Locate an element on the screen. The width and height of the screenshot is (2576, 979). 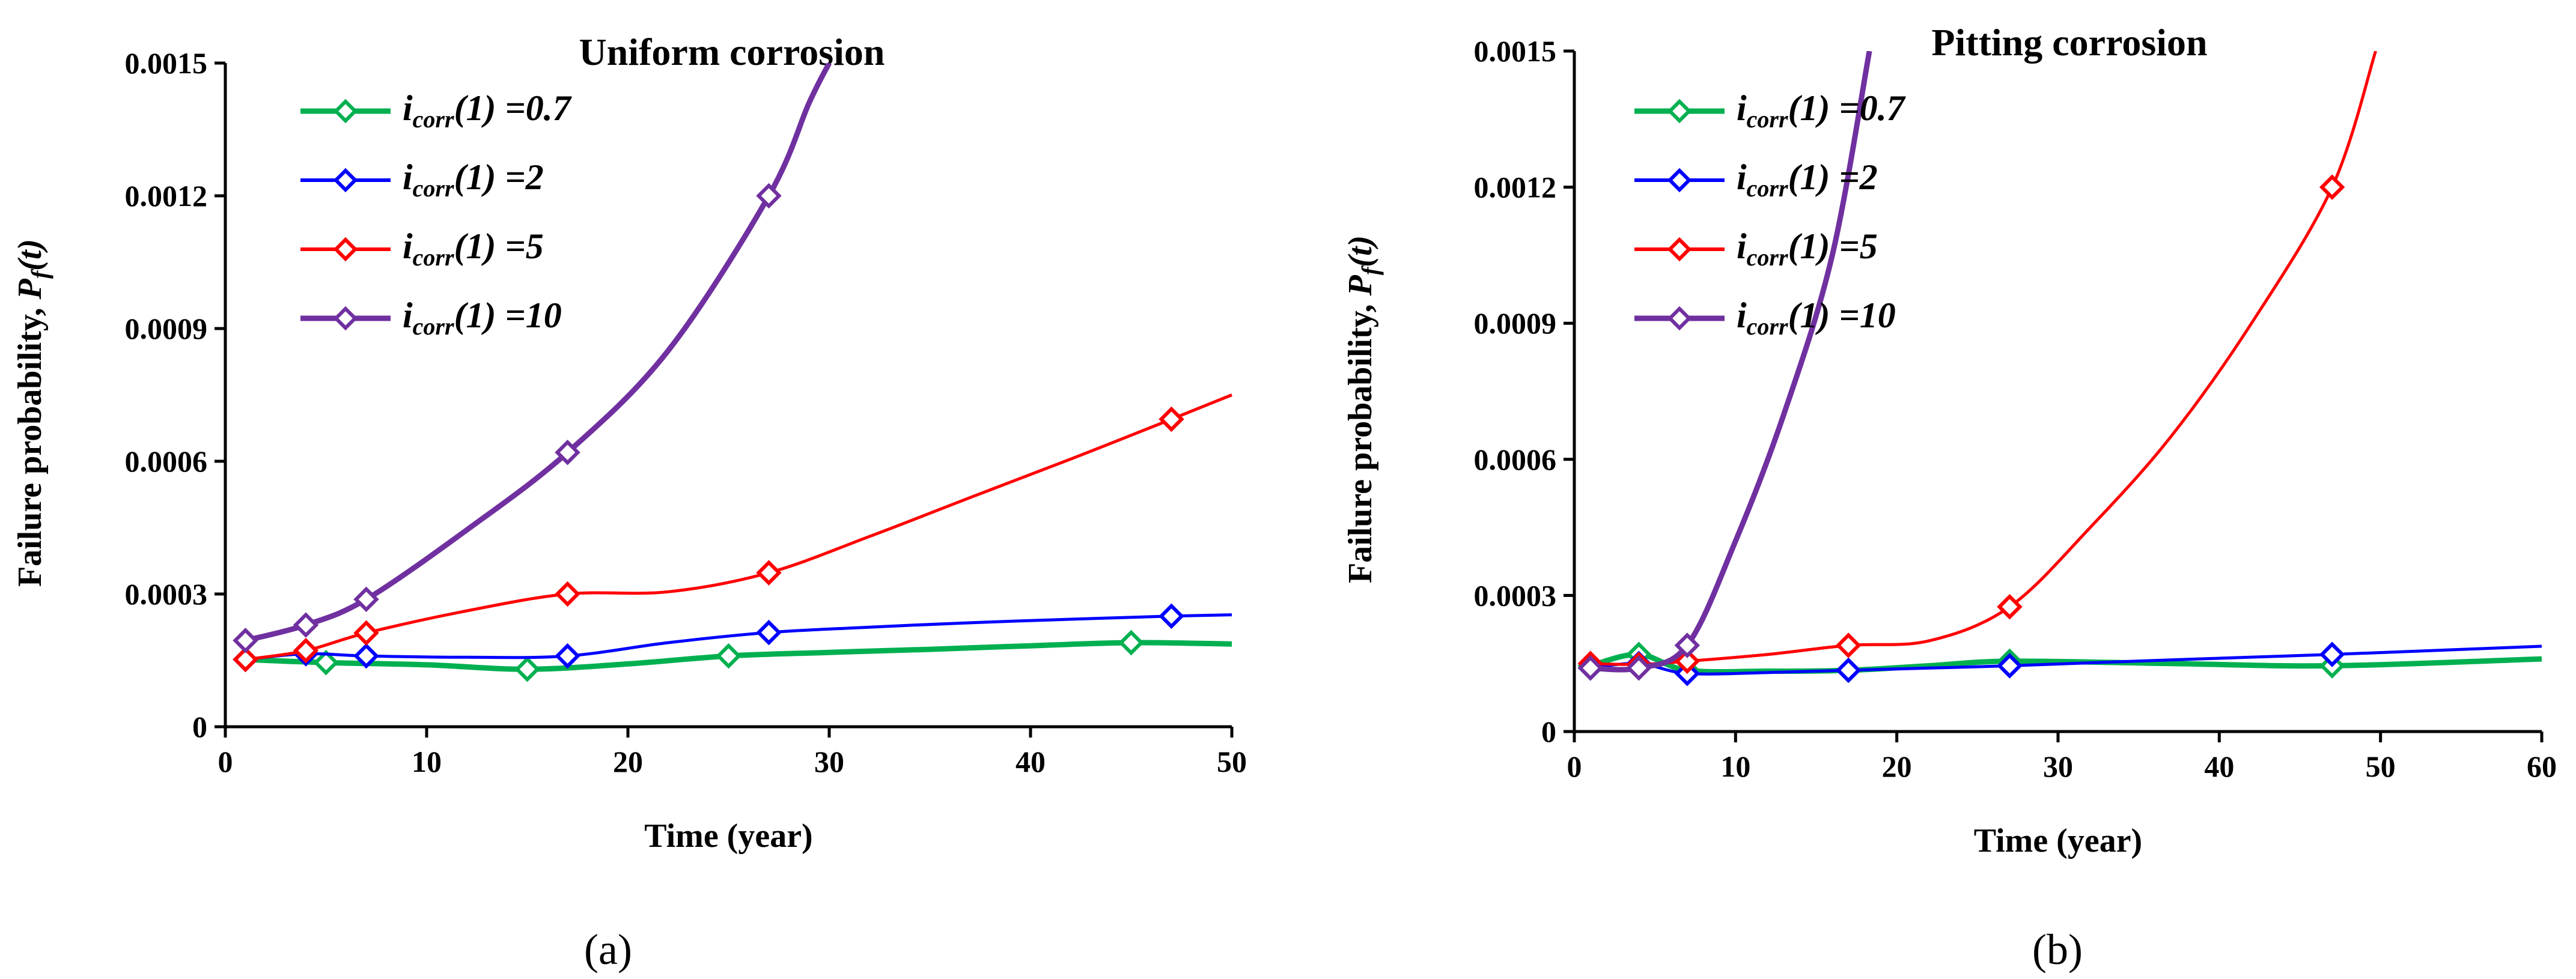
panel-title: Pitting corrosion is located at coordinates (2069, 42).